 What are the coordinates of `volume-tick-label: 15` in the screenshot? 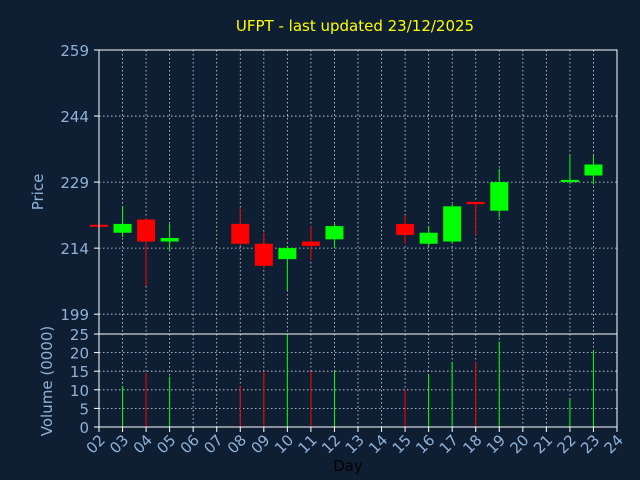 It's located at (79, 372).